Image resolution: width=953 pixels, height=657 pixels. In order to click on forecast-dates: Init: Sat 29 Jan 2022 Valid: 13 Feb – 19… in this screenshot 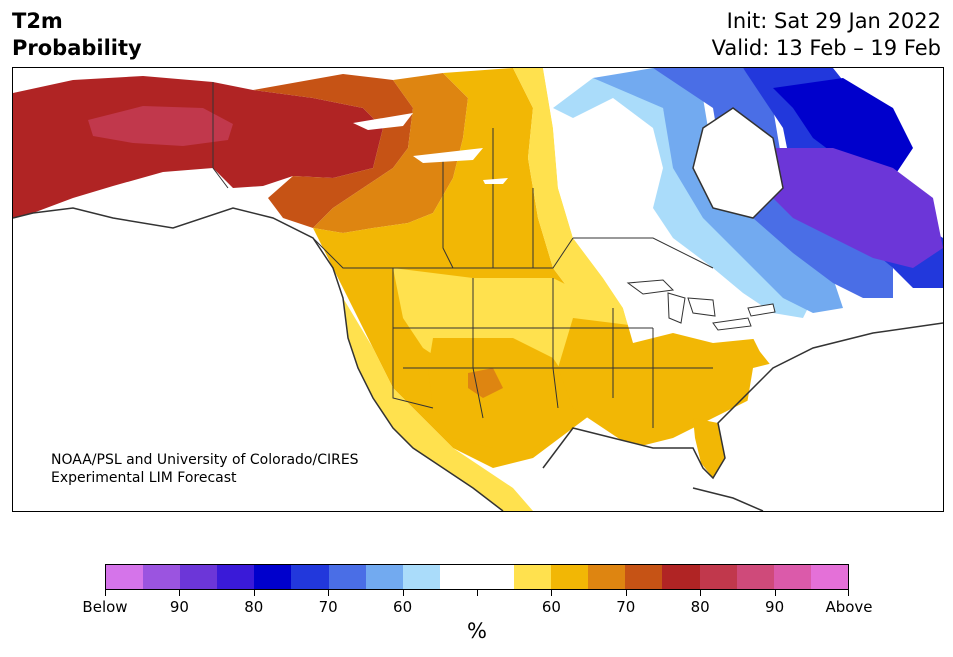, I will do `click(826, 35)`.